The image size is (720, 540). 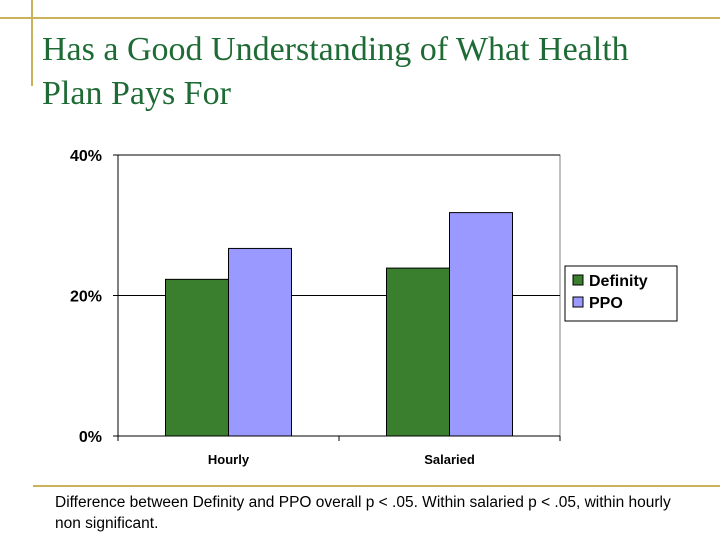 I want to click on bar-ppo-hourly, so click(x=260, y=342).